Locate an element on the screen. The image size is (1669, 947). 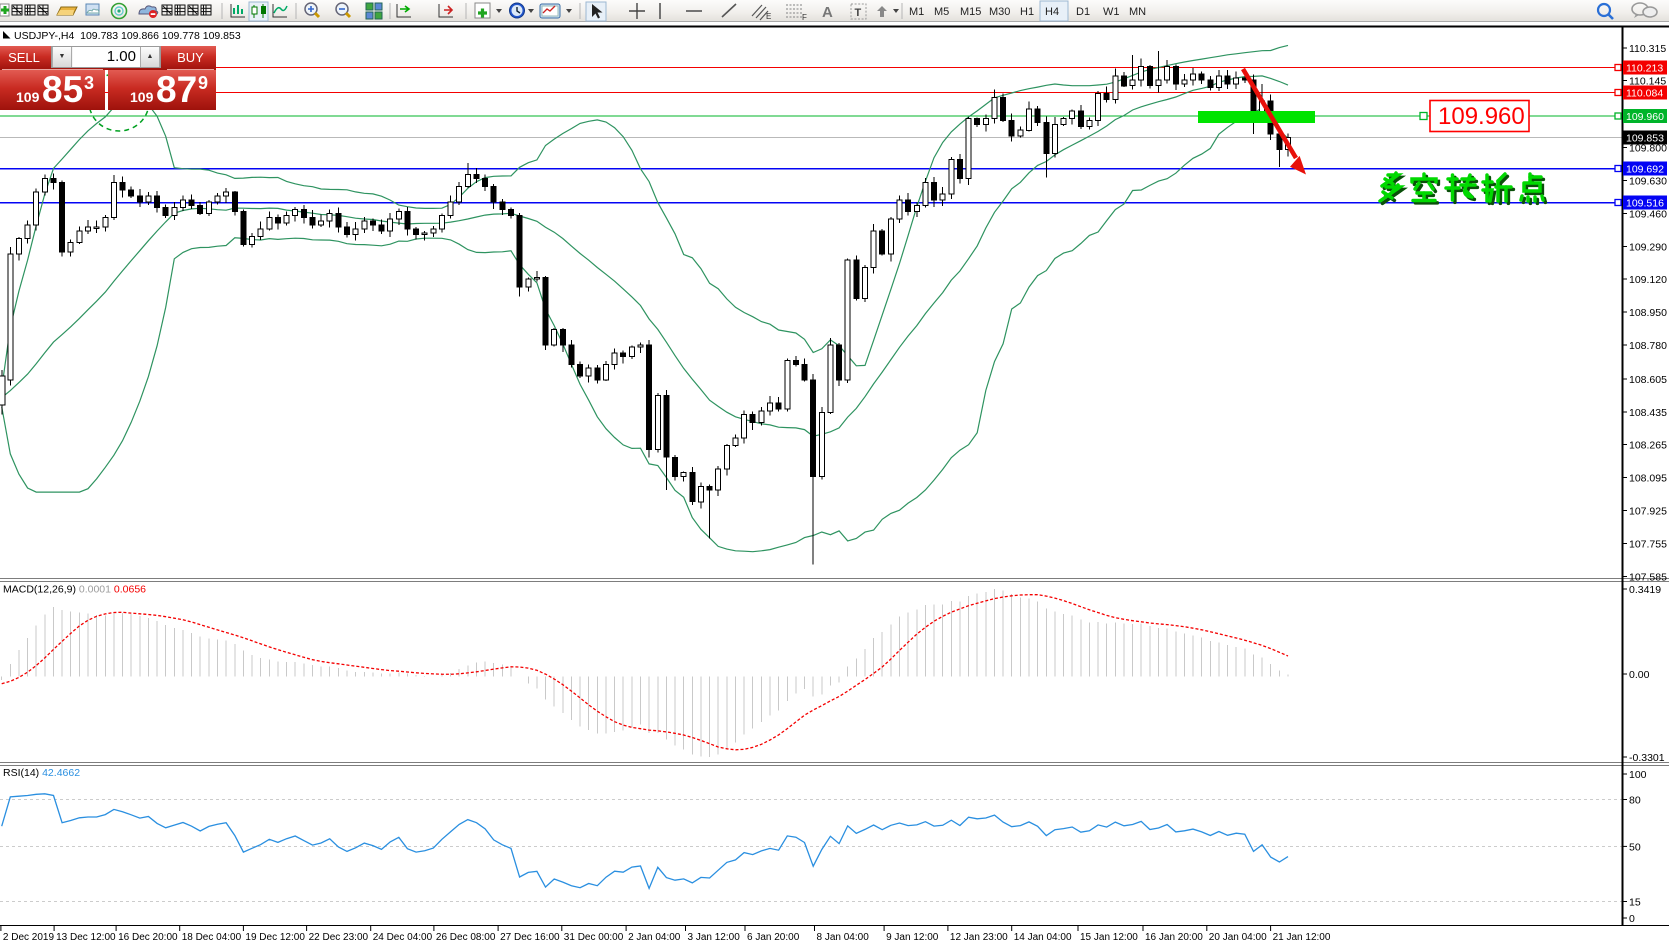
svg-text: F is located at coordinates (804, 17).